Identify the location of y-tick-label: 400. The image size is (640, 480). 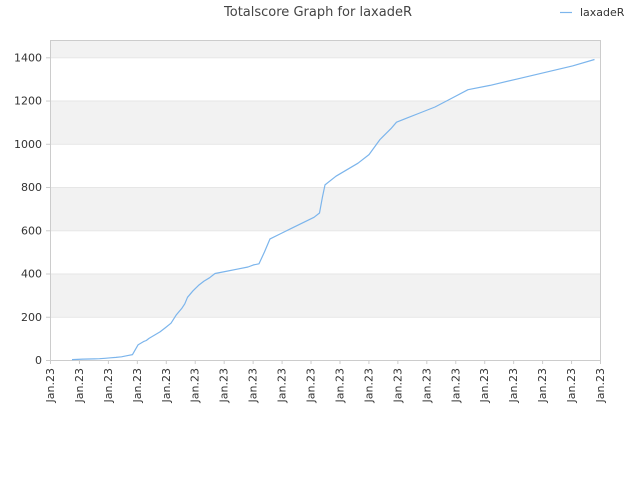
(31, 274).